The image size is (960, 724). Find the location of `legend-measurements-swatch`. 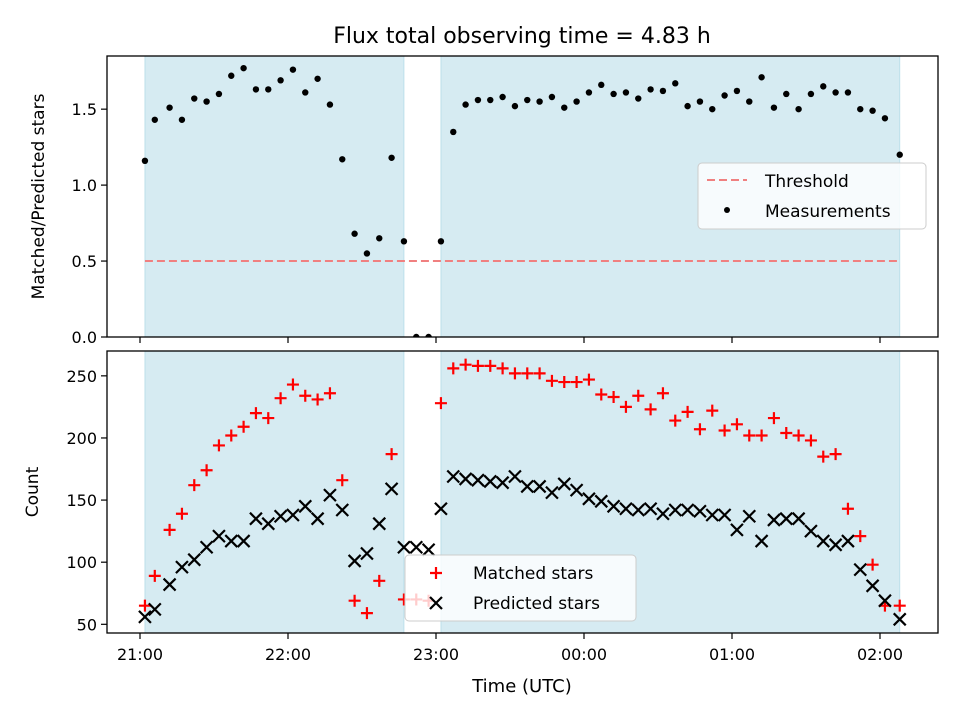

legend-measurements-swatch is located at coordinates (727, 210).